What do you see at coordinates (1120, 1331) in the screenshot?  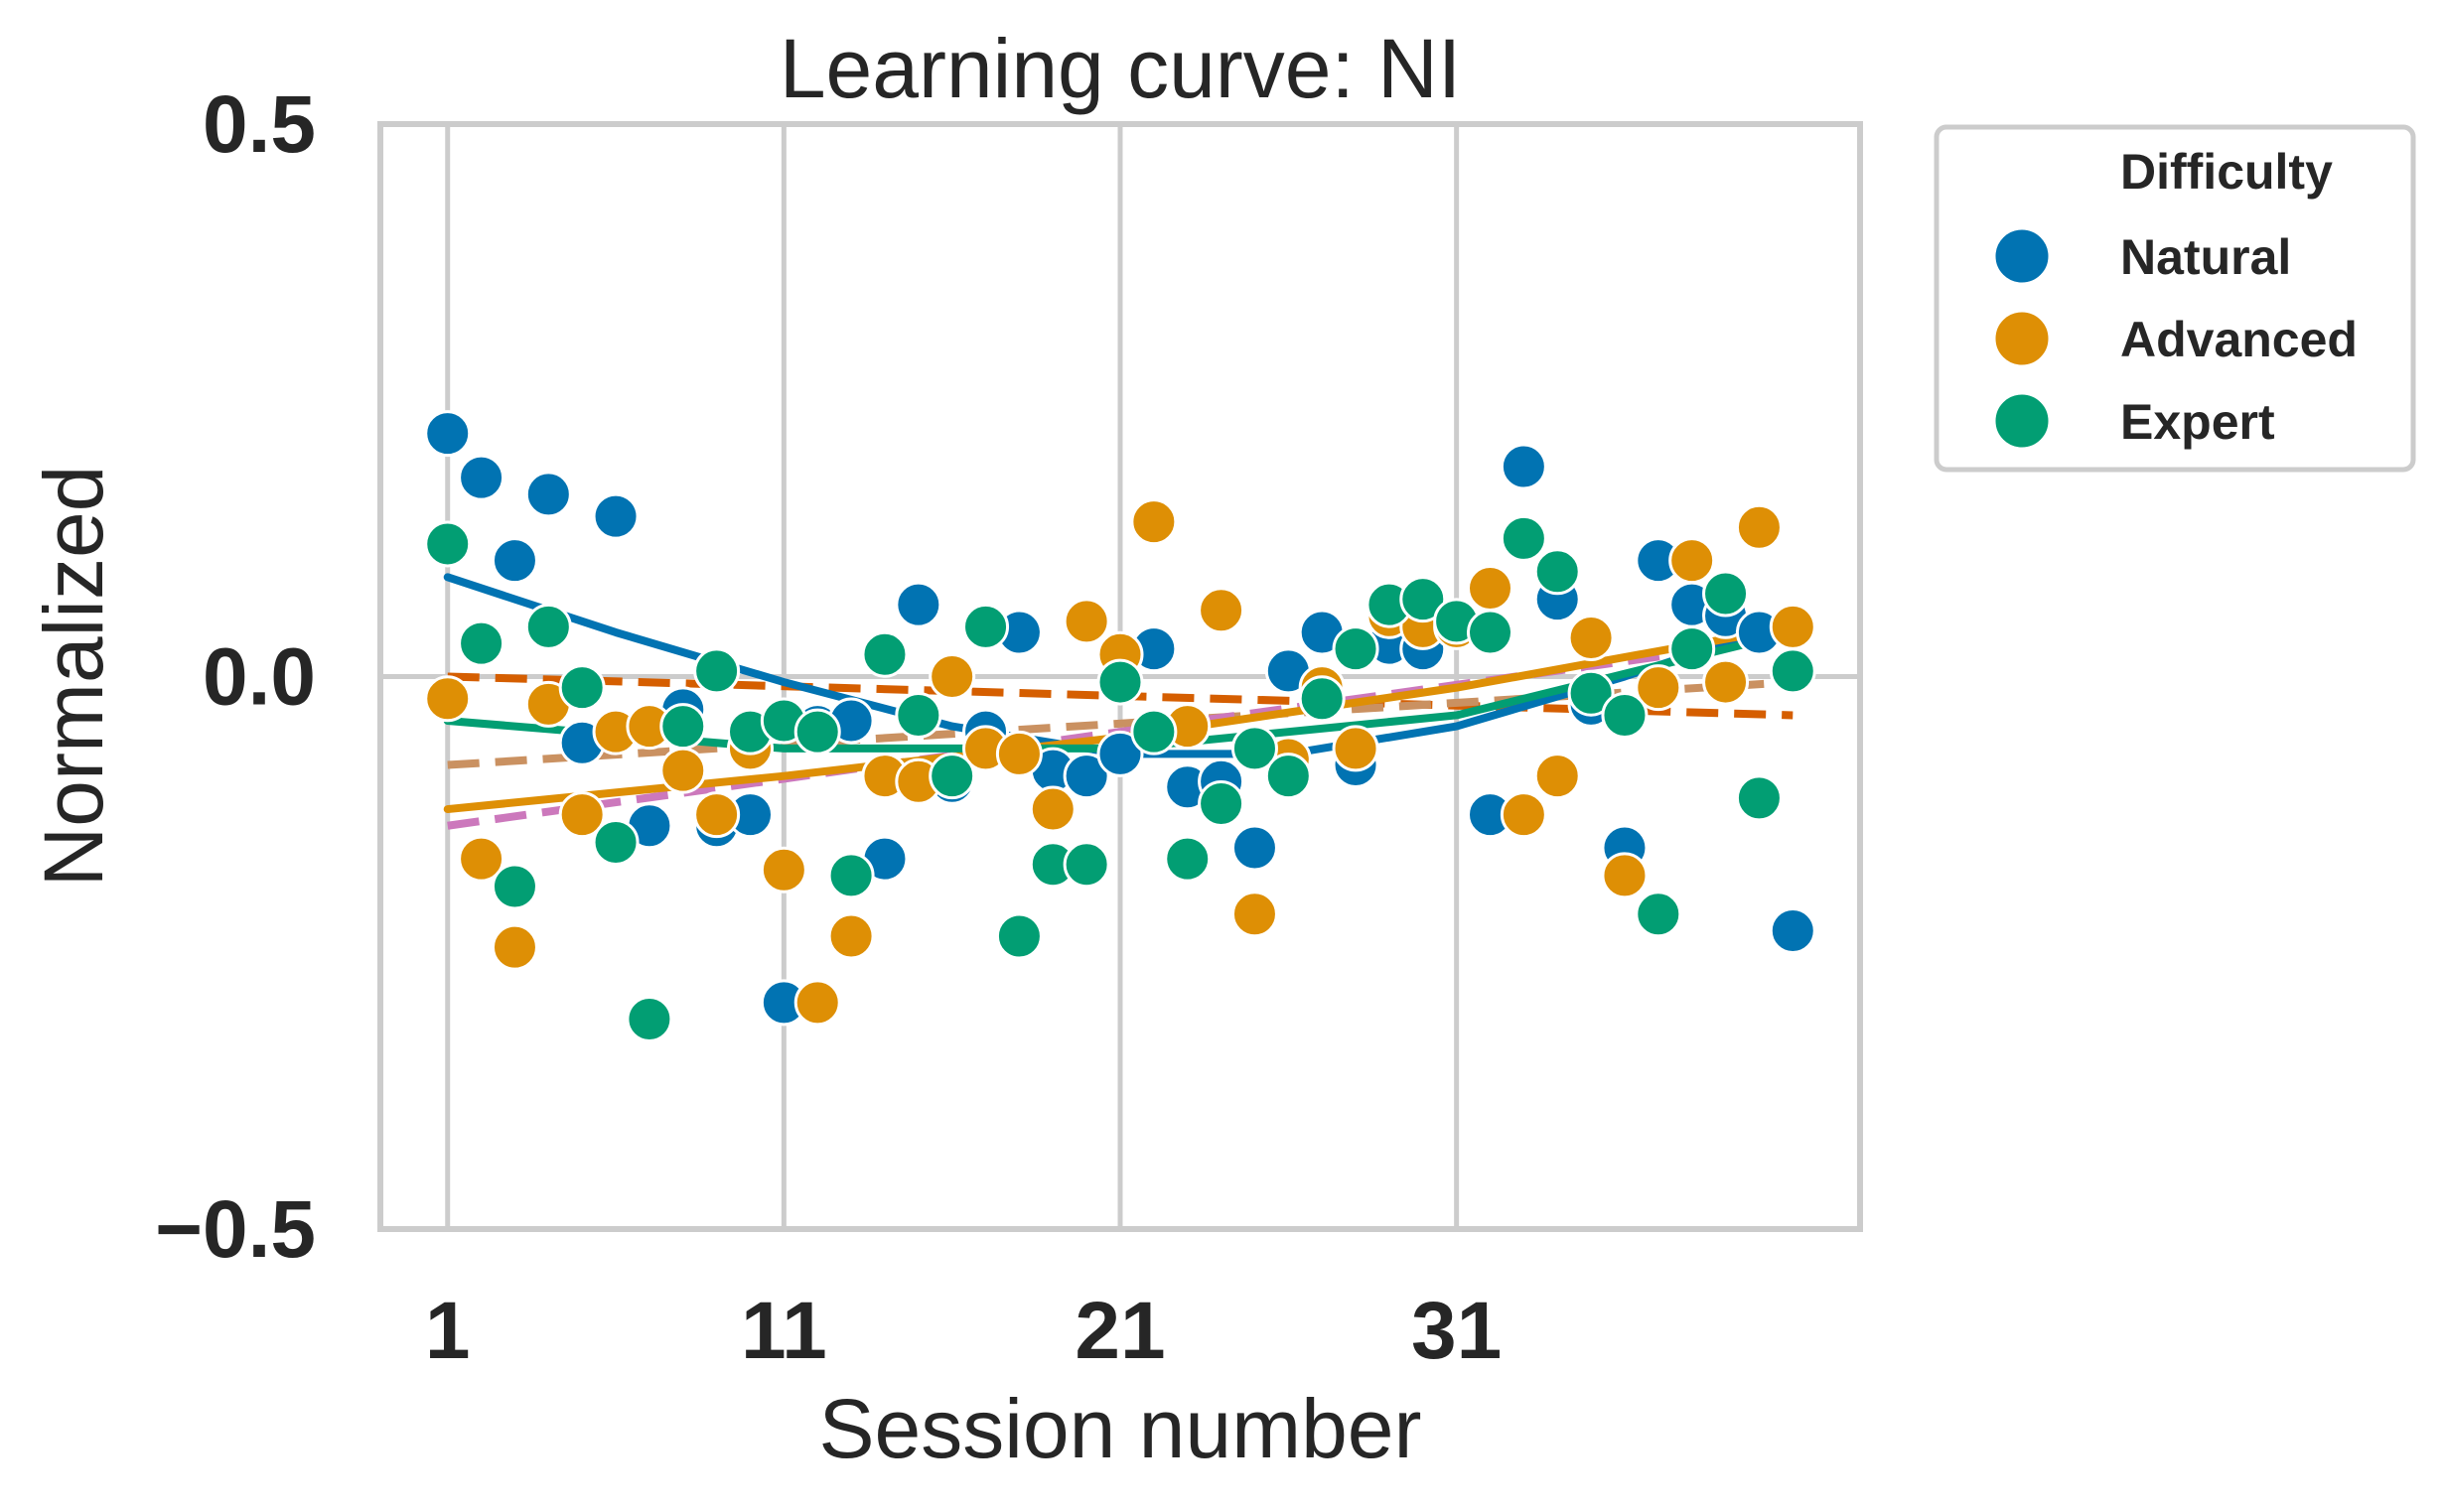 I see `x-tick-label: 21` at bounding box center [1120, 1331].